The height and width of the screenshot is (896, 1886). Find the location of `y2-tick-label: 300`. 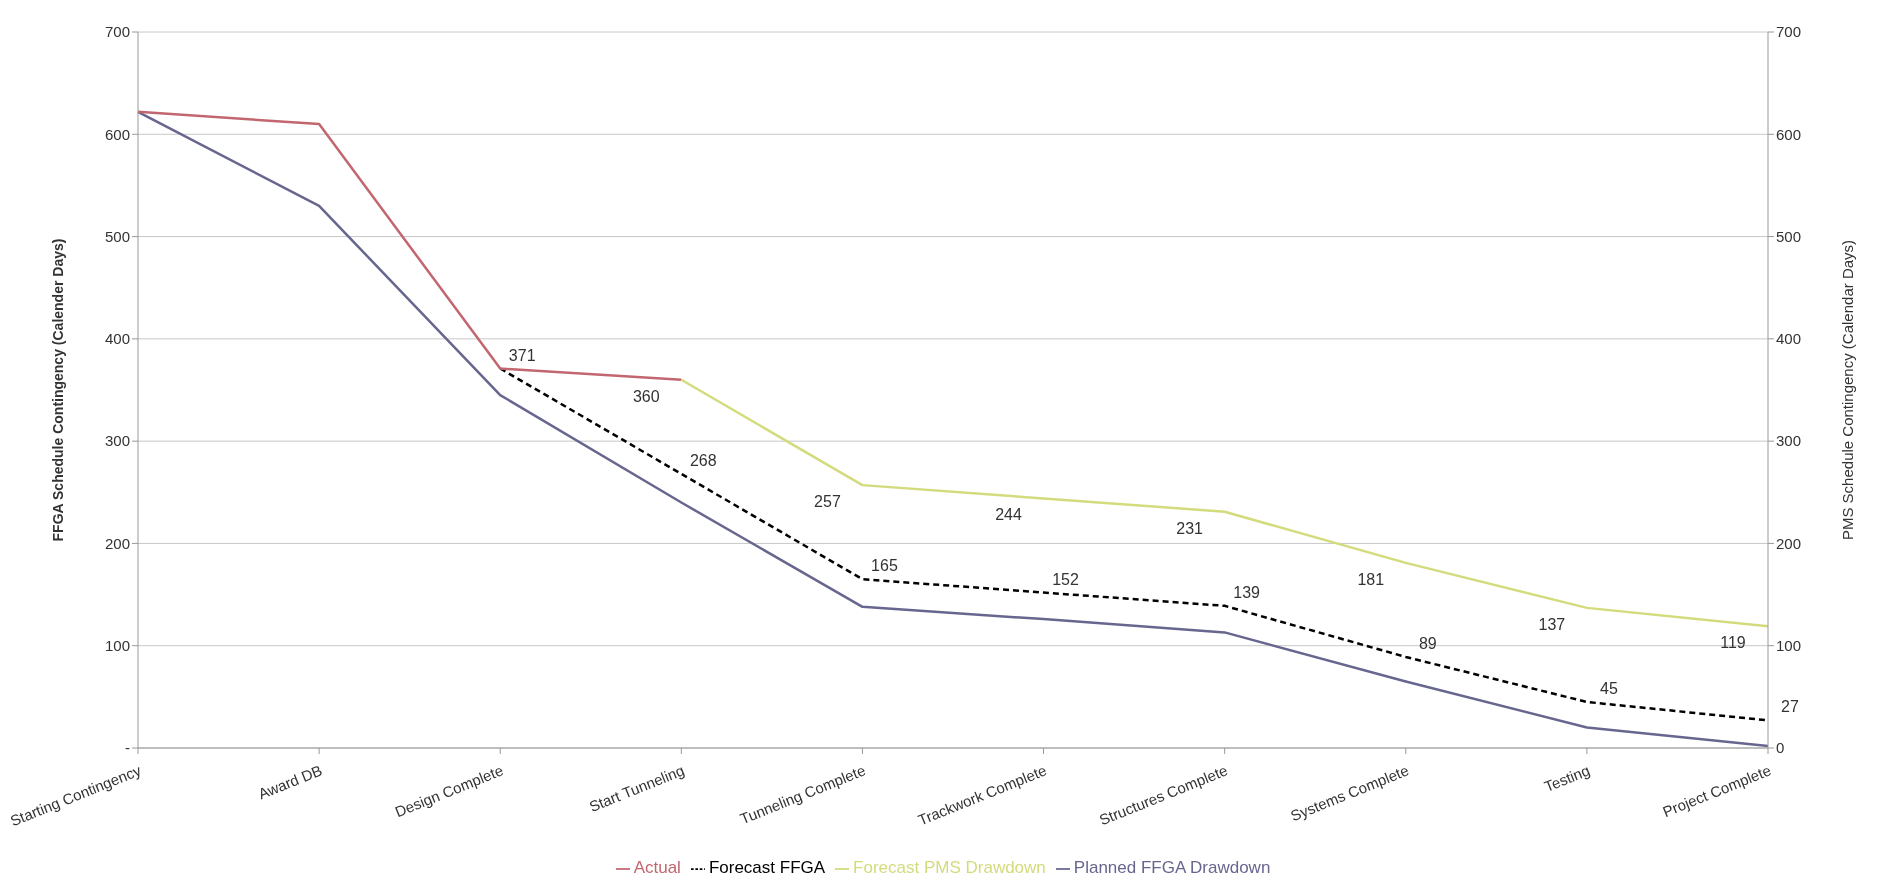

y2-tick-label: 300 is located at coordinates (1789, 441).